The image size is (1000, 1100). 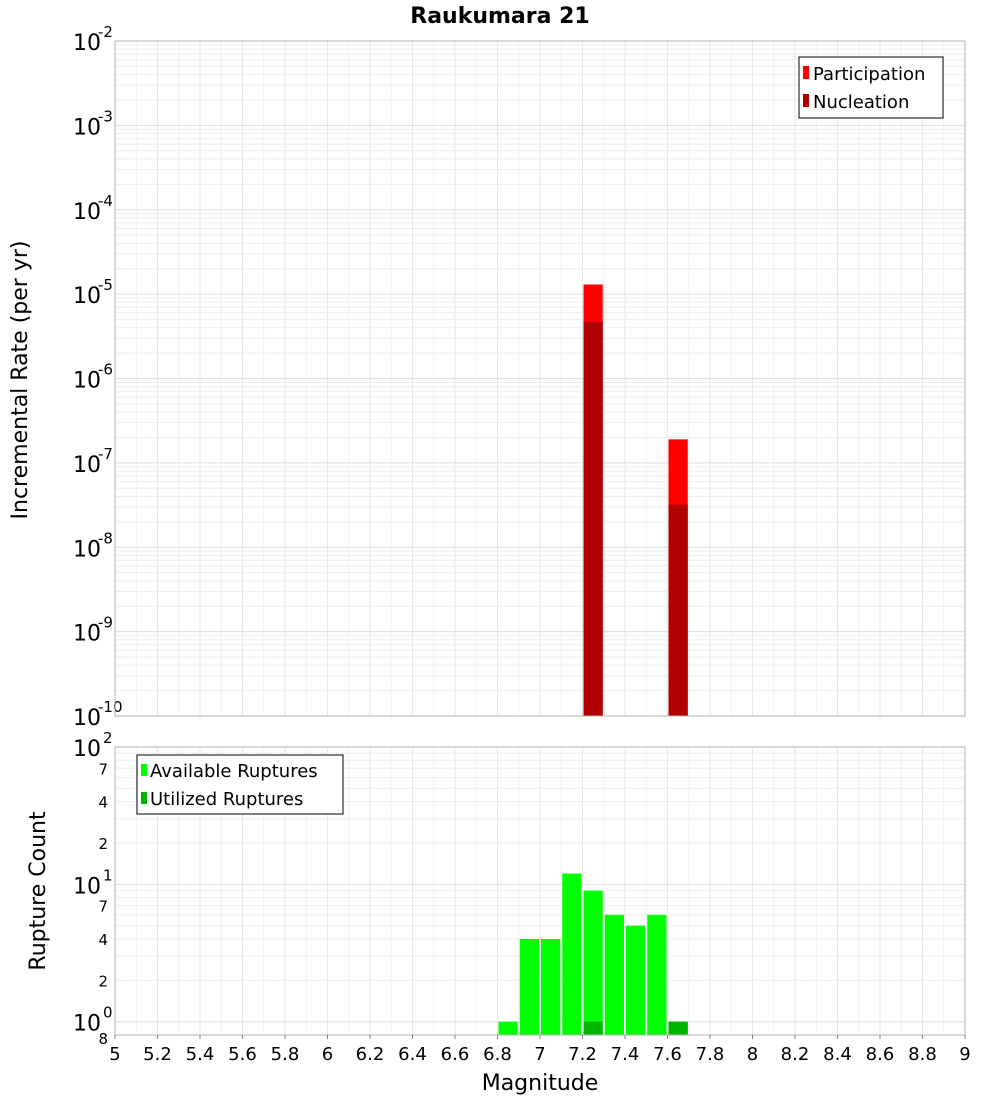 I want to click on top-y-axis-label: Incremental Rate (per yr), so click(x=20, y=380).